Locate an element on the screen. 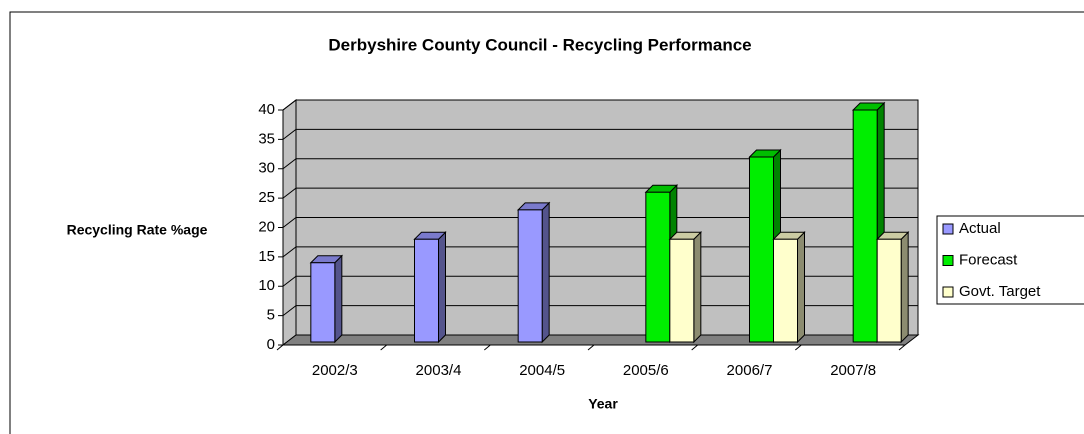  x-tick-label: 2007/8 is located at coordinates (853, 370).